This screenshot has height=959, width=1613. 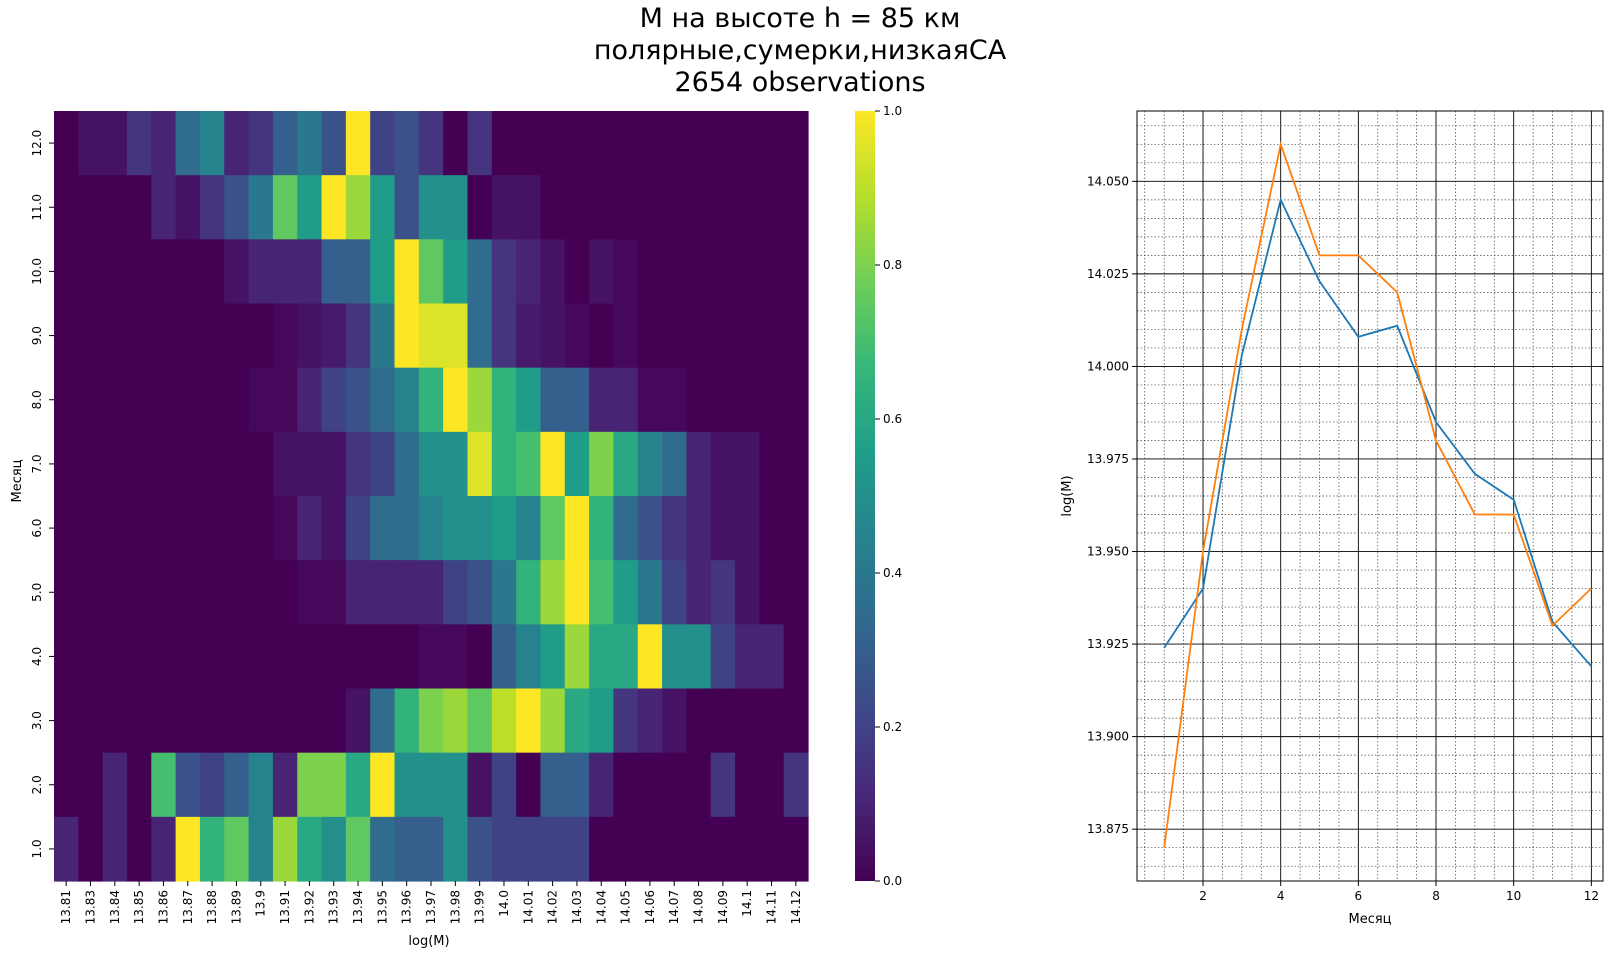 I want to click on heatmap-xtick-label: 13.84, so click(x=115, y=907).